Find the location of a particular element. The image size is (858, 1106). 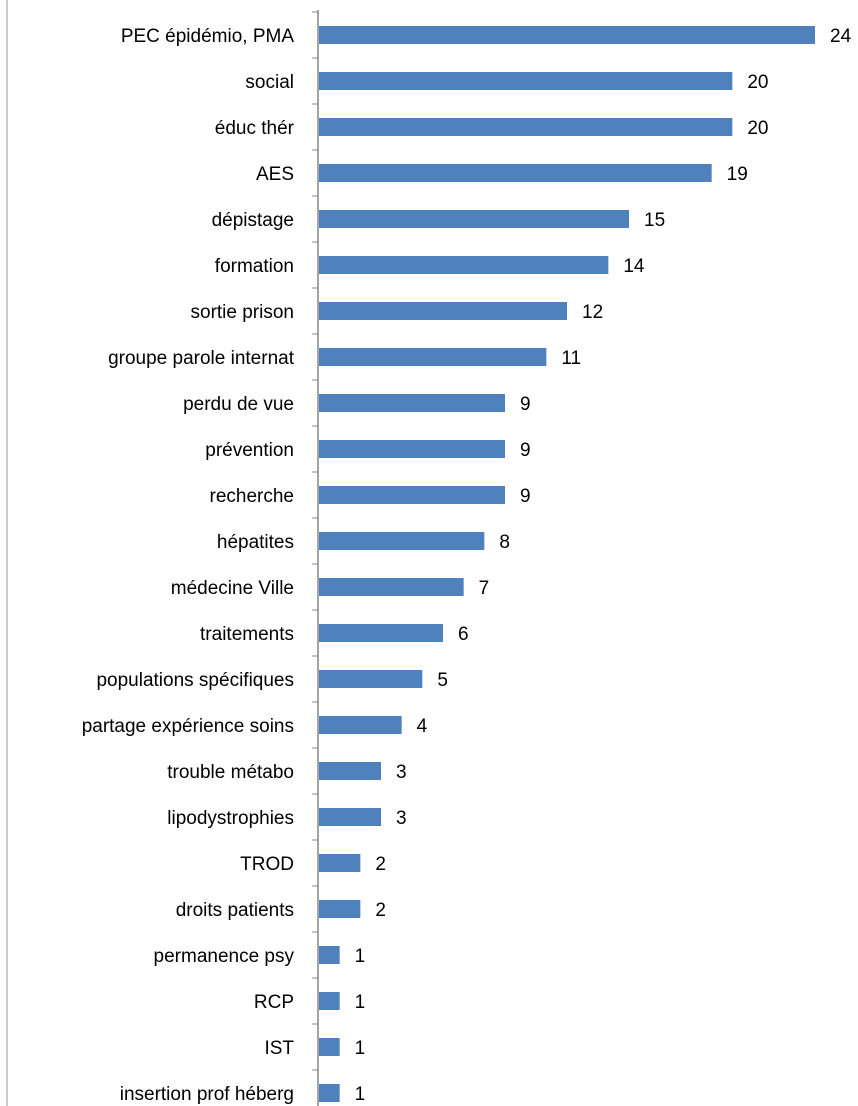

category-label: lipodystrophies is located at coordinates (230, 818).